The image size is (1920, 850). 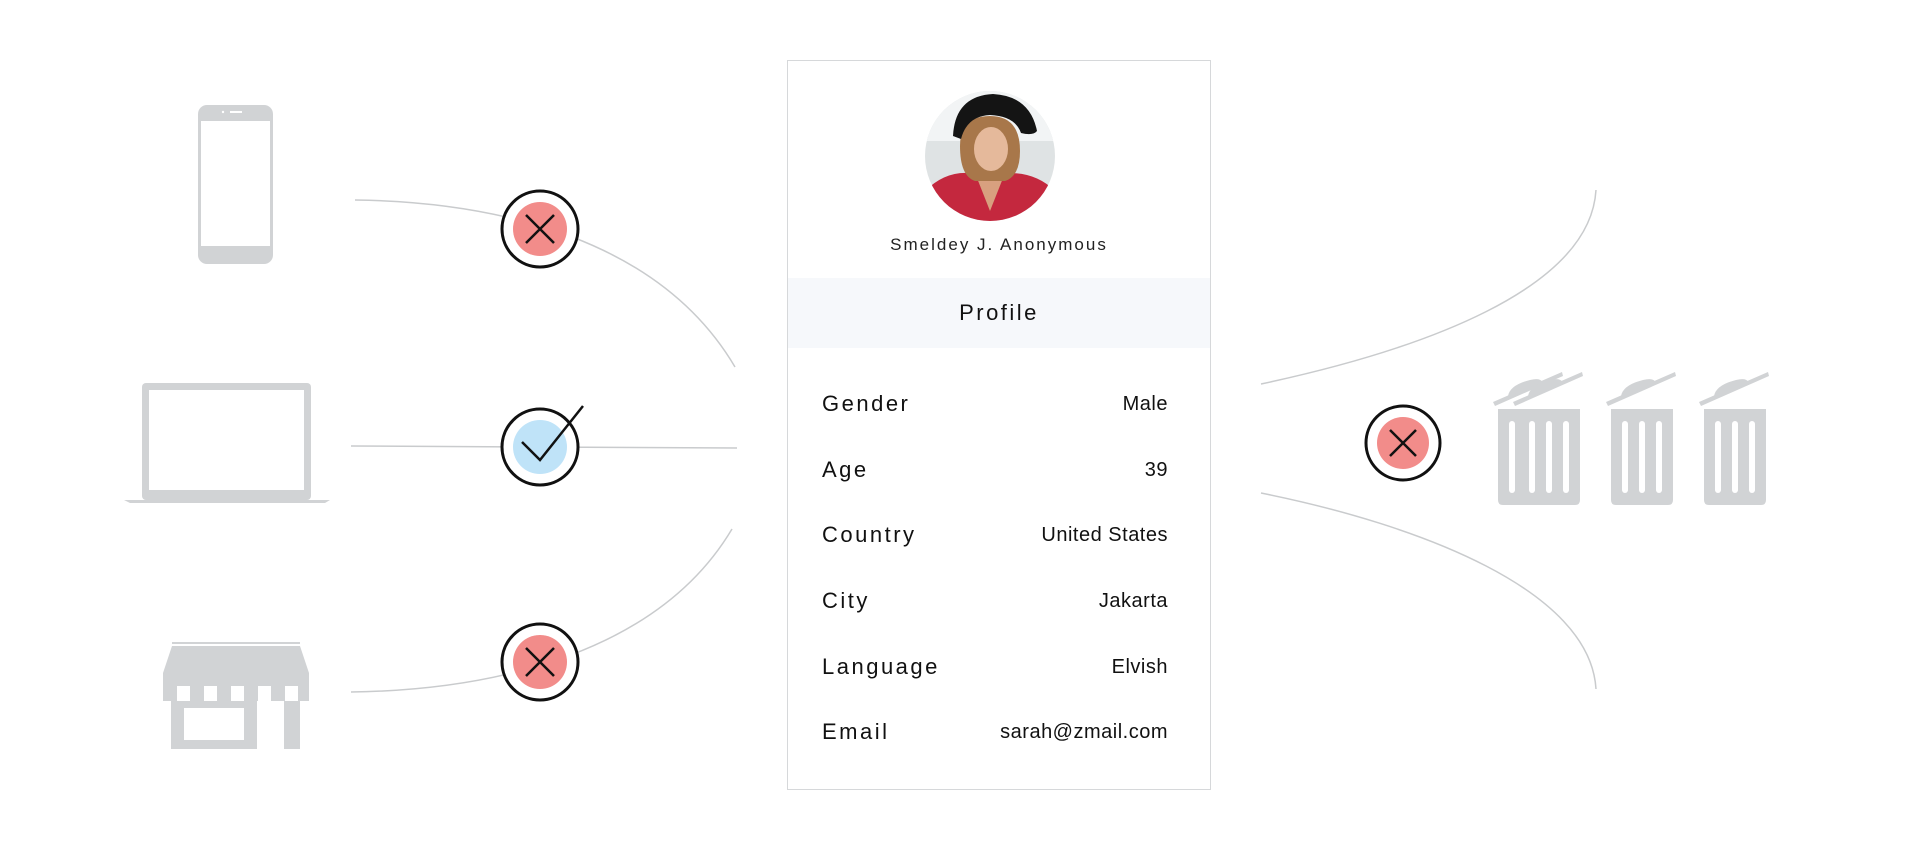 What do you see at coordinates (1145, 403) in the screenshot?
I see `field-value: Male` at bounding box center [1145, 403].